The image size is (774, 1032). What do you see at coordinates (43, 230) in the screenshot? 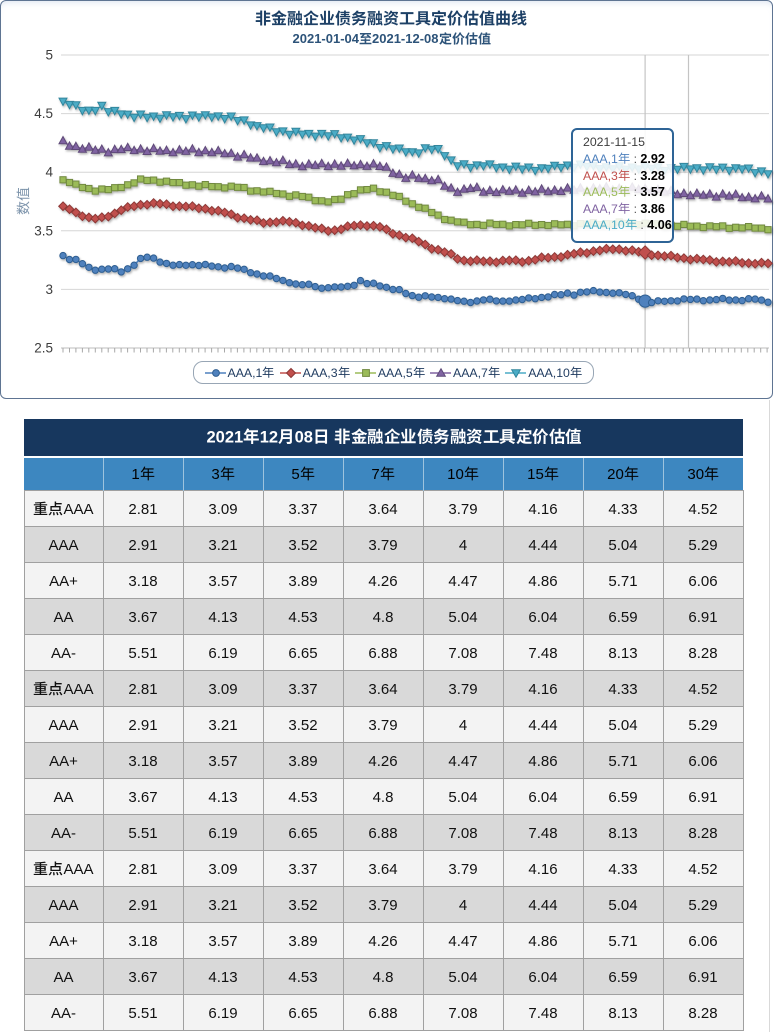
I see `svg-text: 3.5` at bounding box center [43, 230].